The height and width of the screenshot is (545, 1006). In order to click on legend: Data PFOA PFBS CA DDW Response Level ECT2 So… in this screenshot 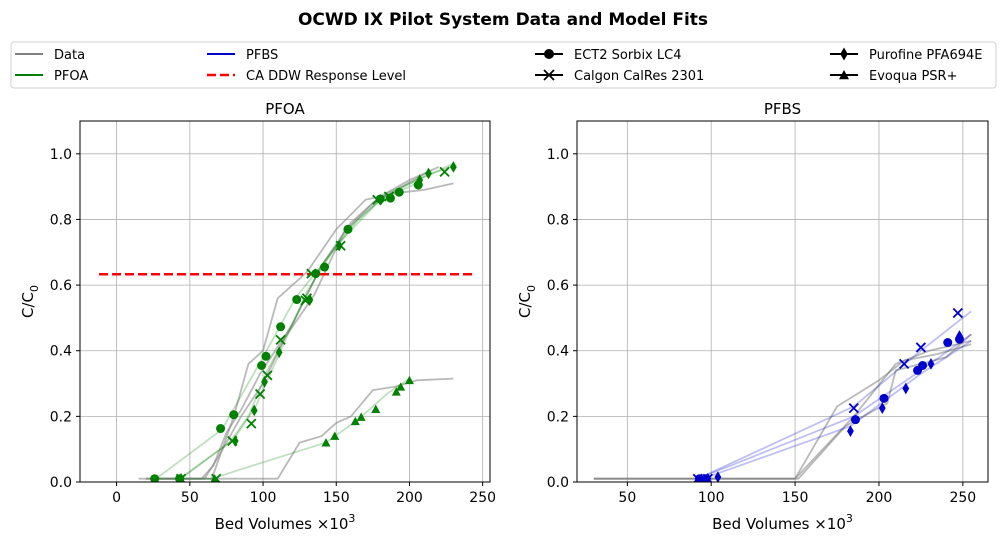, I will do `click(503, 65)`.